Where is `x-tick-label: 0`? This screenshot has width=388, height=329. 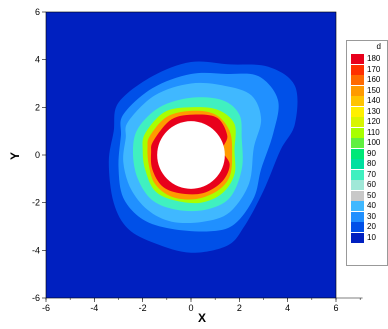
x-tick-label: 0 is located at coordinates (190, 308).